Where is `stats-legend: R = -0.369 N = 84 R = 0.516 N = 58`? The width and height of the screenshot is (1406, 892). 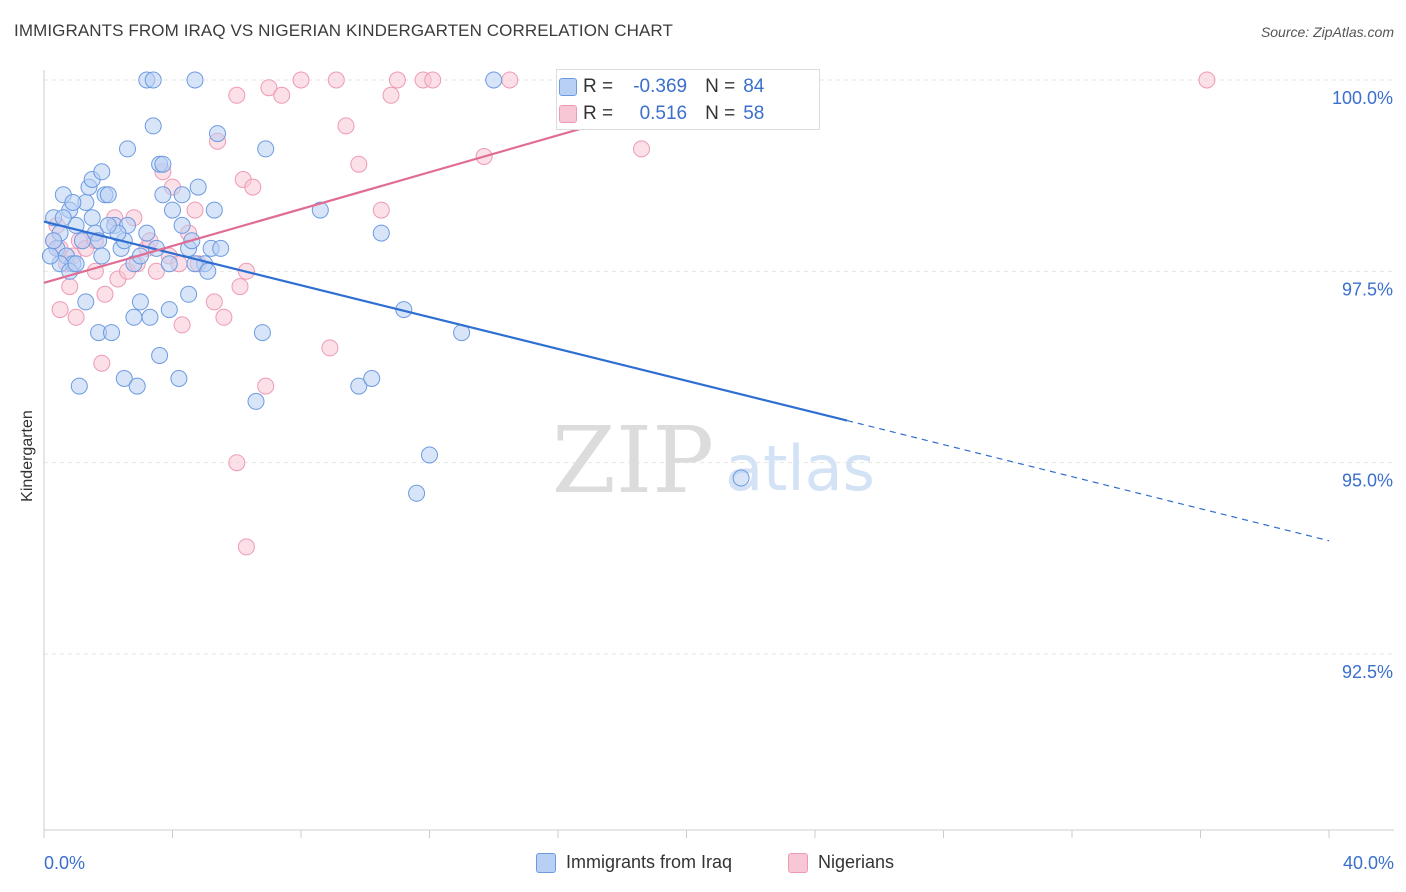
stats-legend: R = -0.369 N = 84 R = 0.516 N = 58 is located at coordinates (688, 99).